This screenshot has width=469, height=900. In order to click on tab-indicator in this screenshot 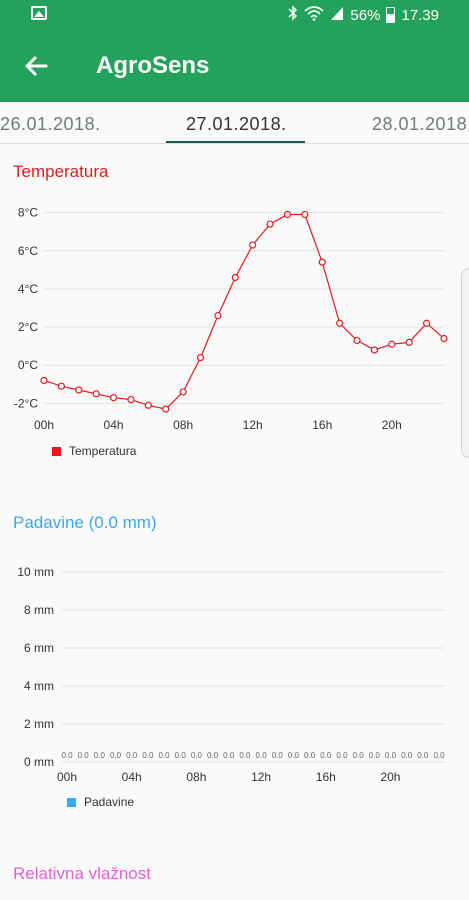, I will do `click(235, 142)`.